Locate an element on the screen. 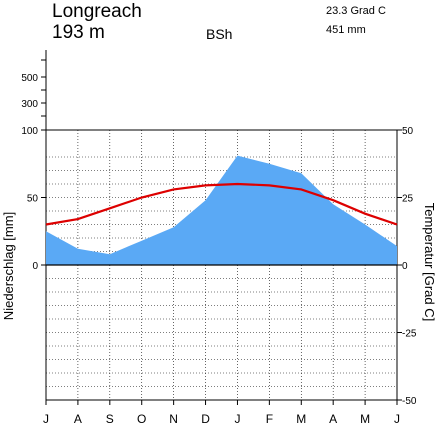  compressed-precip-axis: 300 500 is located at coordinates (34, 90).